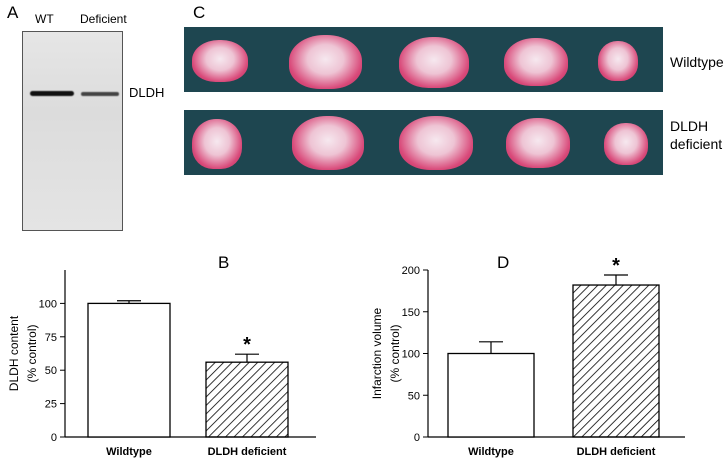 The height and width of the screenshot is (461, 727). I want to click on lane-label-deficient: Deficient, so click(103, 19).